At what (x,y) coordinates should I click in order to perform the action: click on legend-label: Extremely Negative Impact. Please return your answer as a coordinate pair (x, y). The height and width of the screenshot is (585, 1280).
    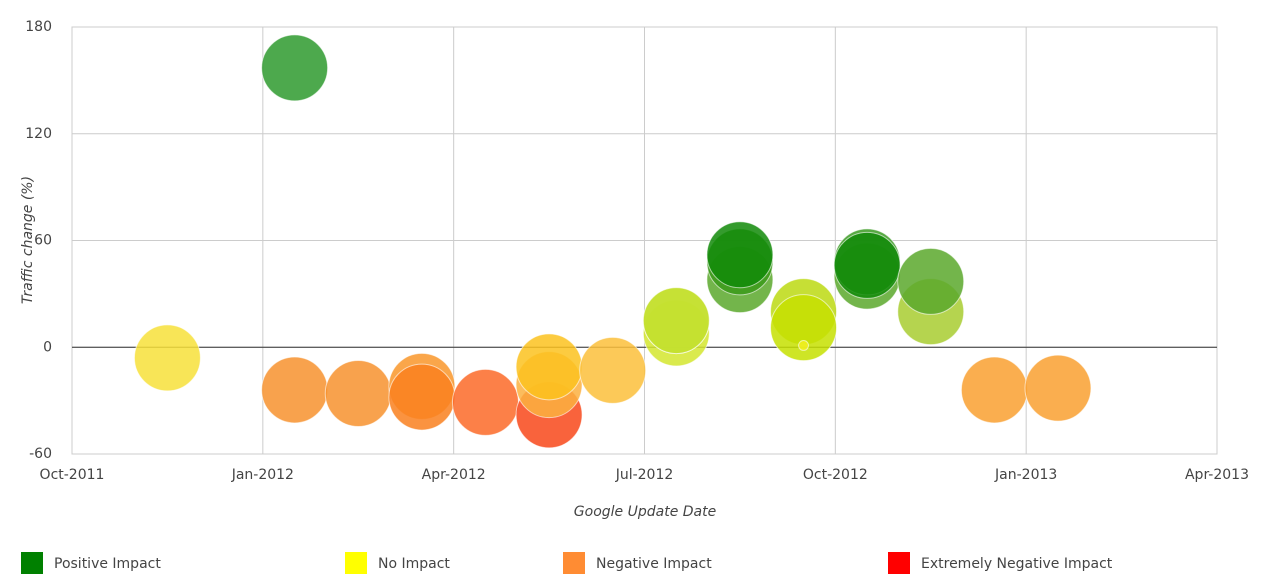
    Looking at the image, I should click on (1017, 564).